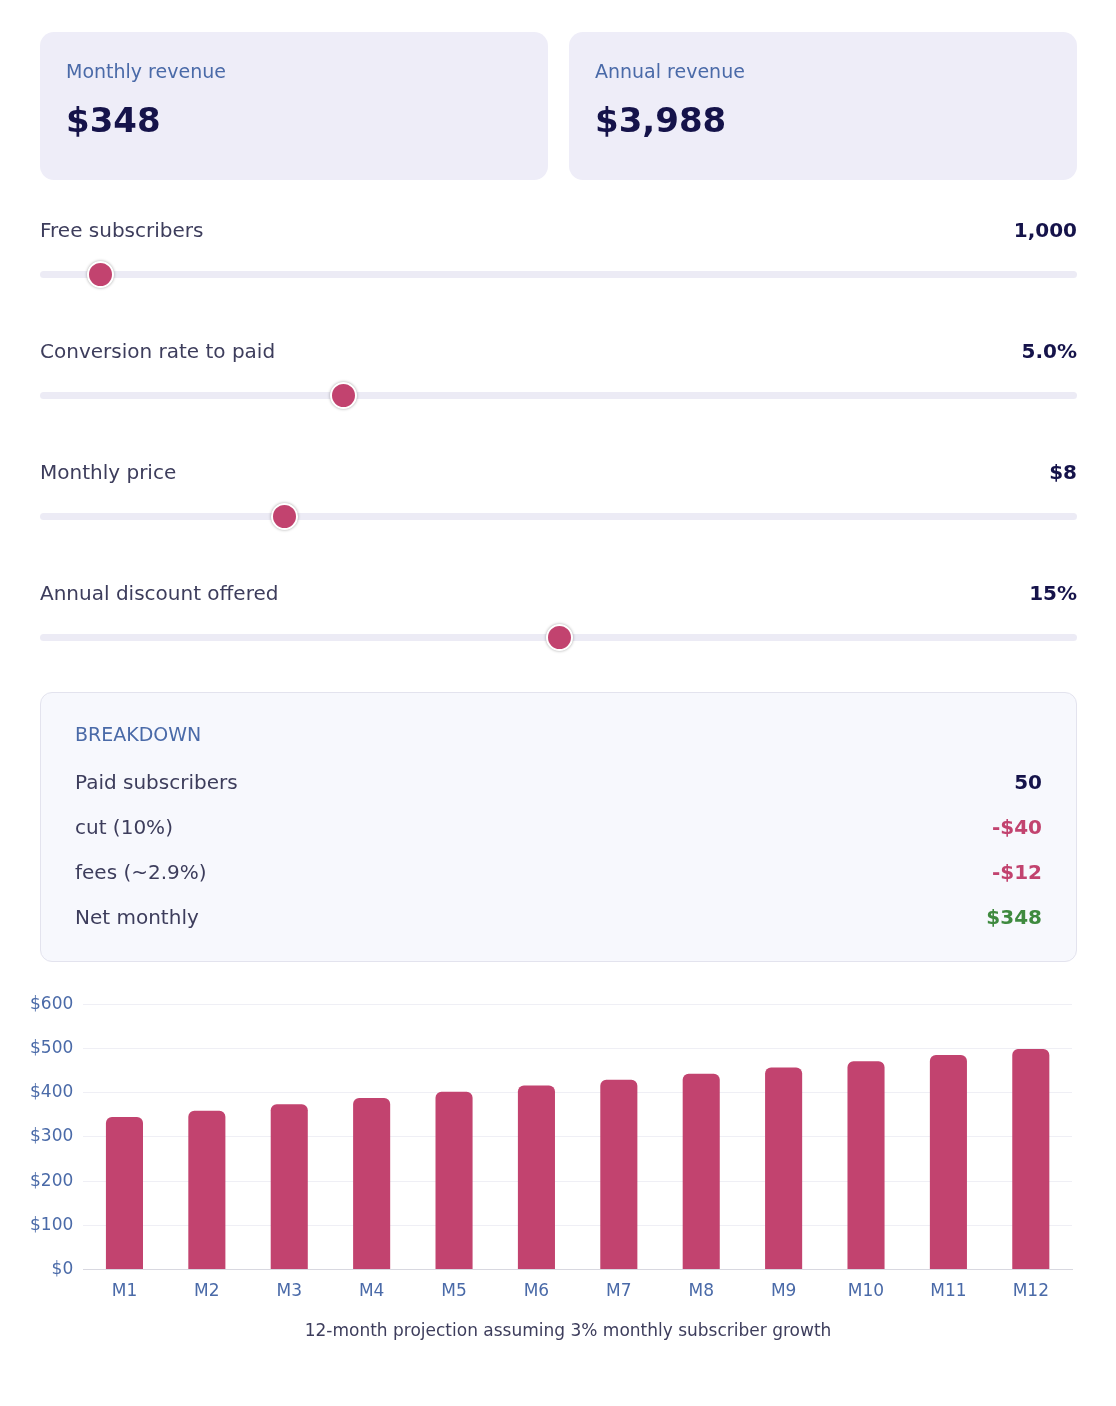 Image resolution: width=1116 pixels, height=1406 pixels. What do you see at coordinates (783, 1290) in the screenshot?
I see `x-tick-label: M9` at bounding box center [783, 1290].